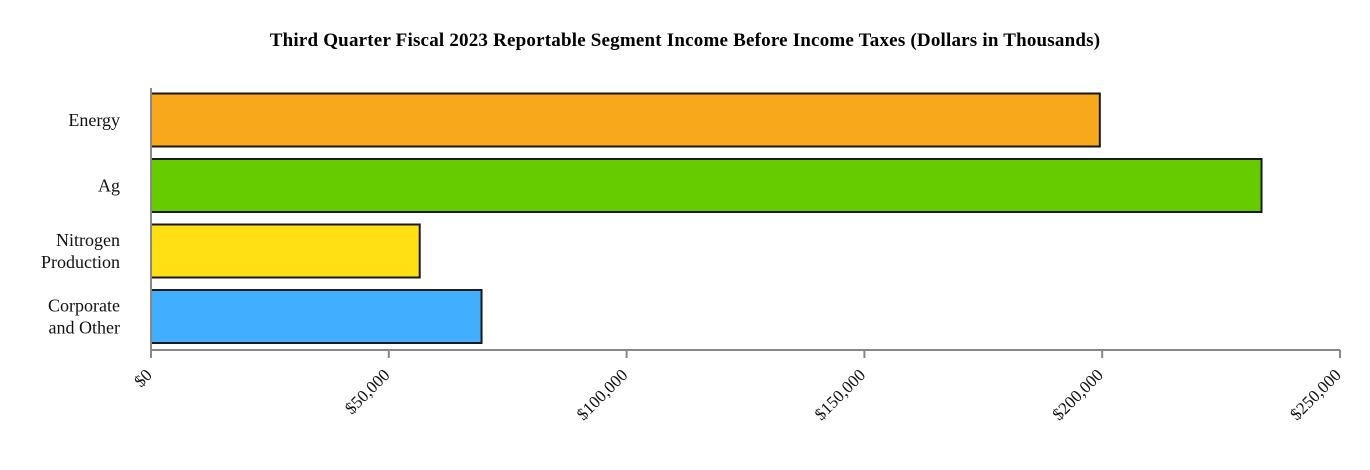 The image size is (1370, 470). Describe the element at coordinates (840, 394) in the screenshot. I see `x-tick-label-3: $150,000` at that location.